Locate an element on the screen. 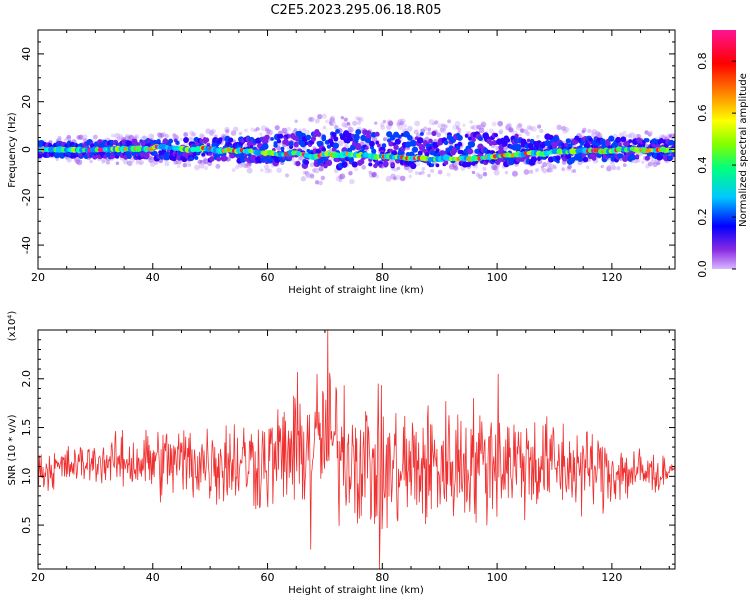  figure-title: C2E5.2023.295.06.18.R05 is located at coordinates (355, 10).